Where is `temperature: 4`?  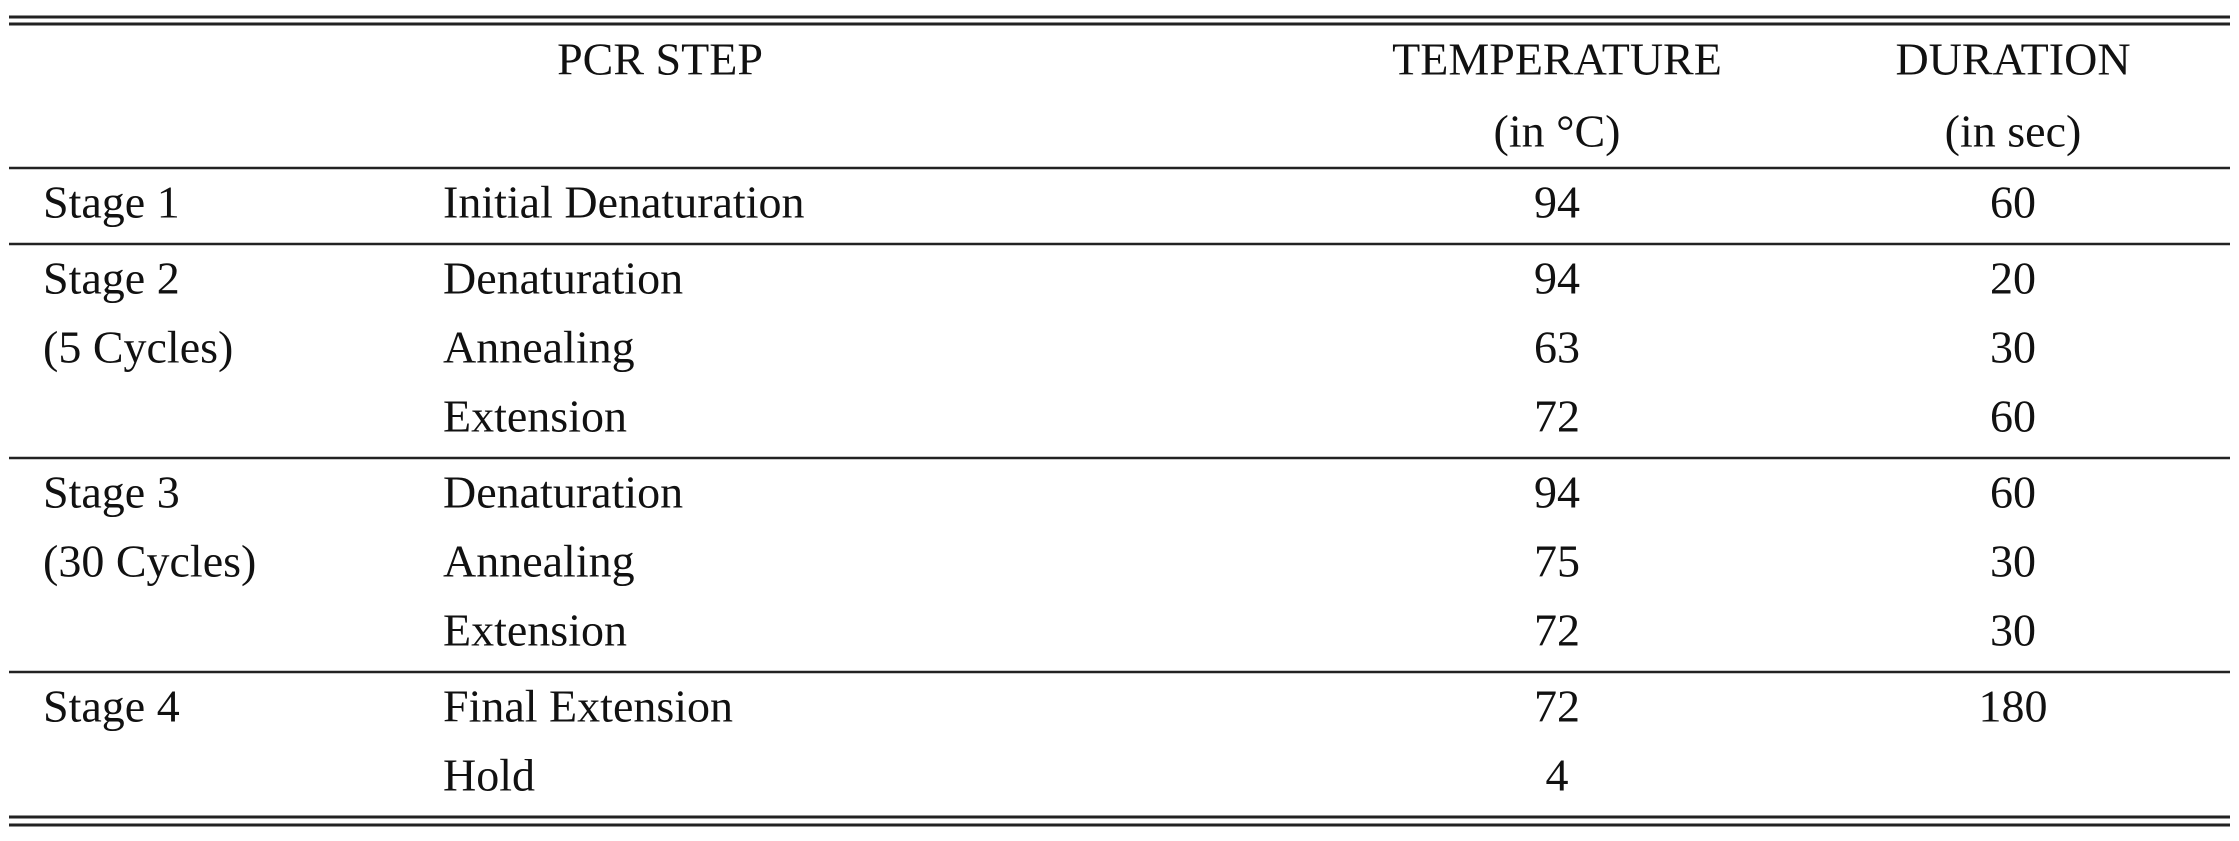 temperature: 4 is located at coordinates (1557, 775).